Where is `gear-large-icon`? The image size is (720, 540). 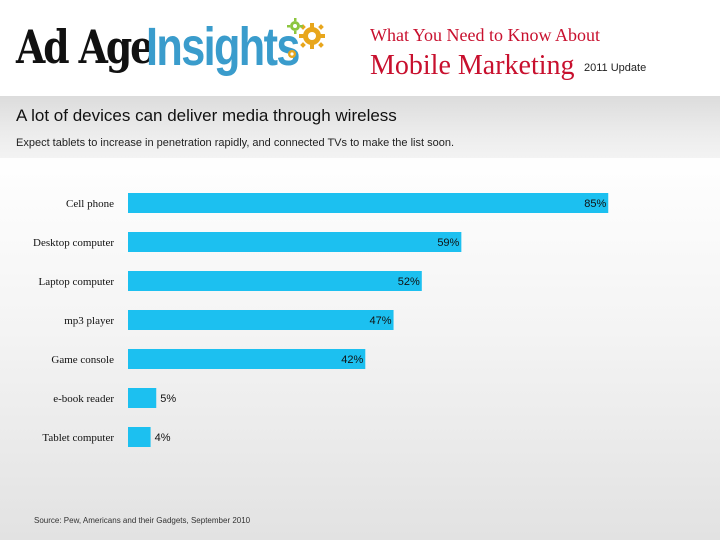
gear-large-icon is located at coordinates (312, 36).